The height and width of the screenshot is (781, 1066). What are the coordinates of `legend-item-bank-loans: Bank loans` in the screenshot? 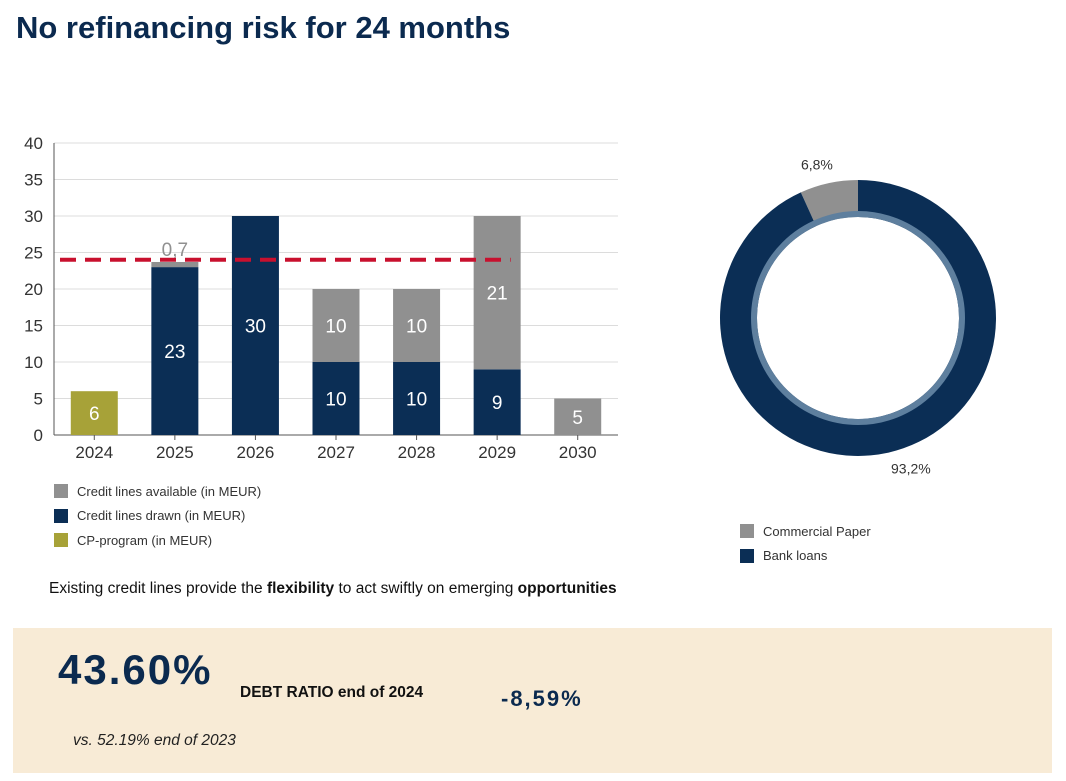 It's located at (805, 556).